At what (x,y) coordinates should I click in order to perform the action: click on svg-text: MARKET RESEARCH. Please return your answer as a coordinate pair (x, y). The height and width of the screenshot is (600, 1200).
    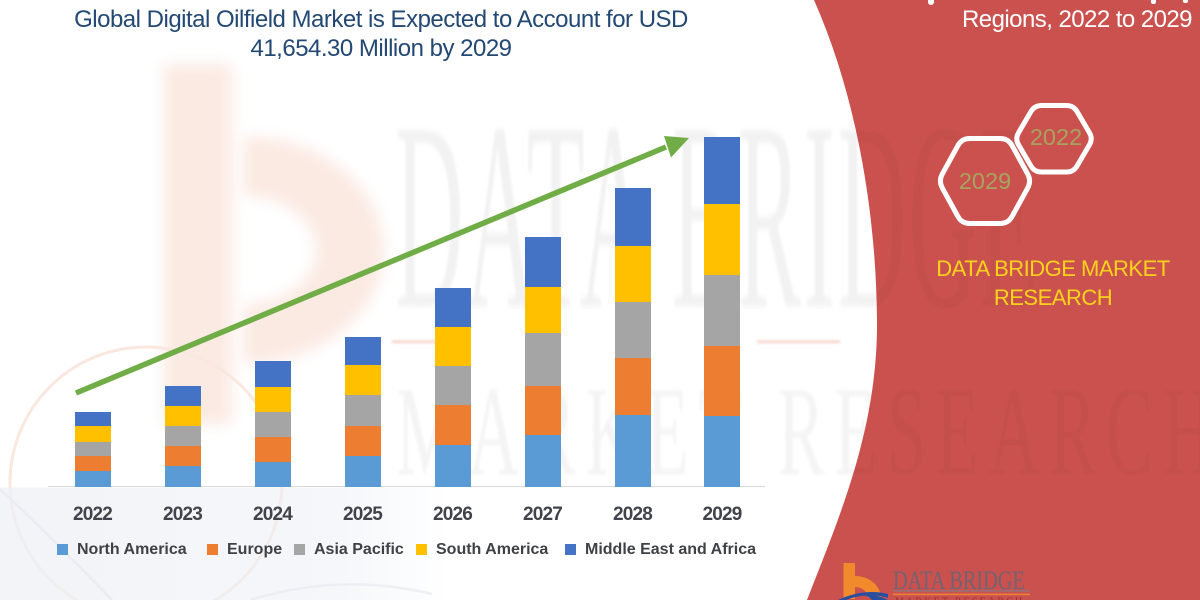
    Looking at the image, I should click on (959, 598).